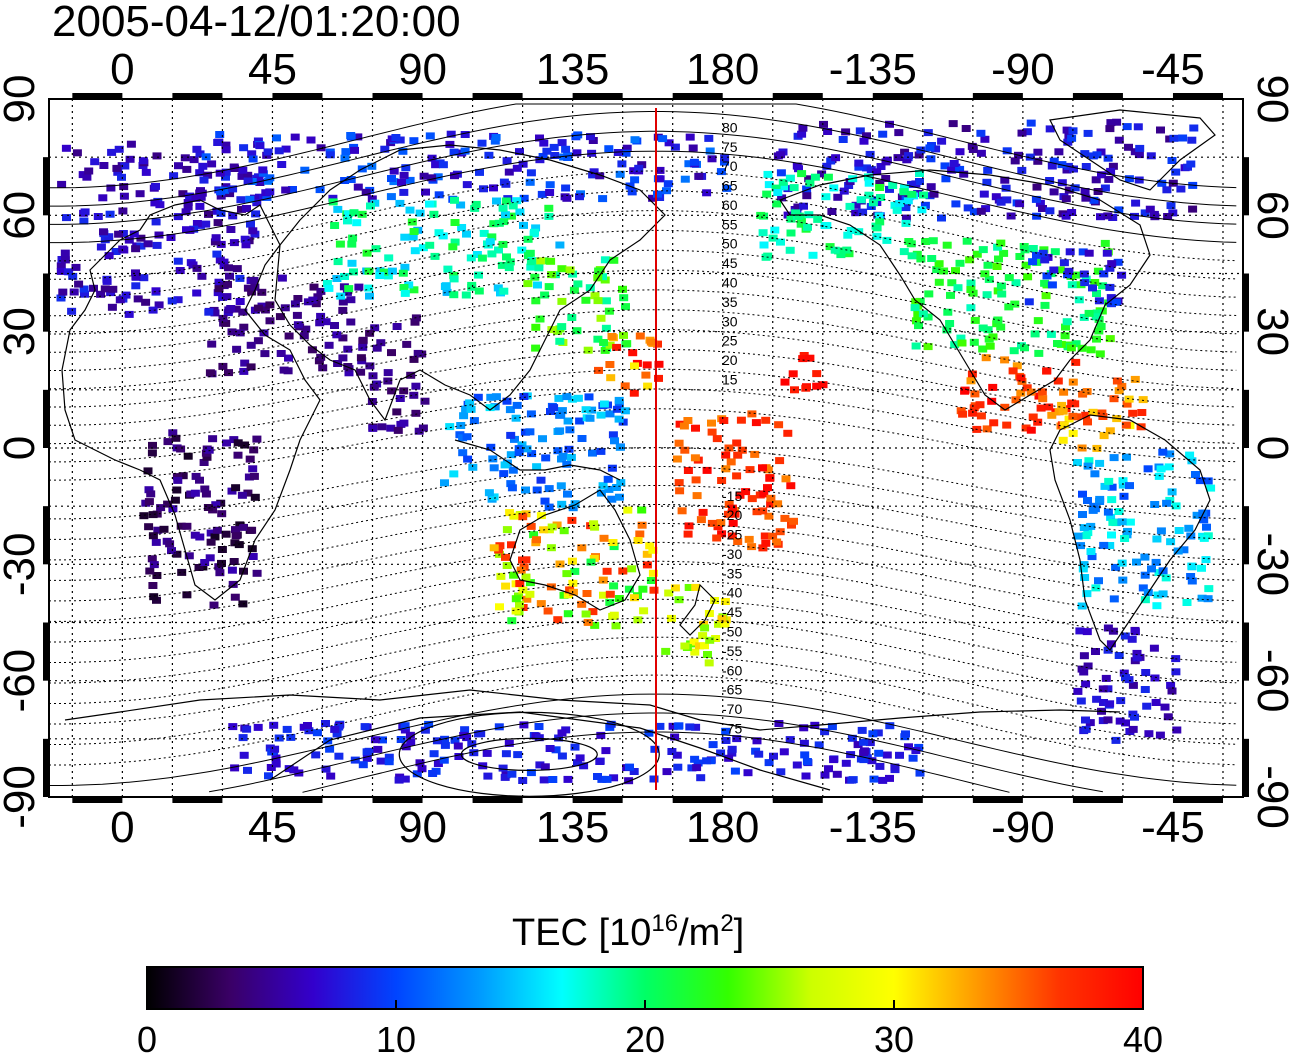  I want to click on timestamp-title: 2005-04-12/01:20:00, so click(256, 23).